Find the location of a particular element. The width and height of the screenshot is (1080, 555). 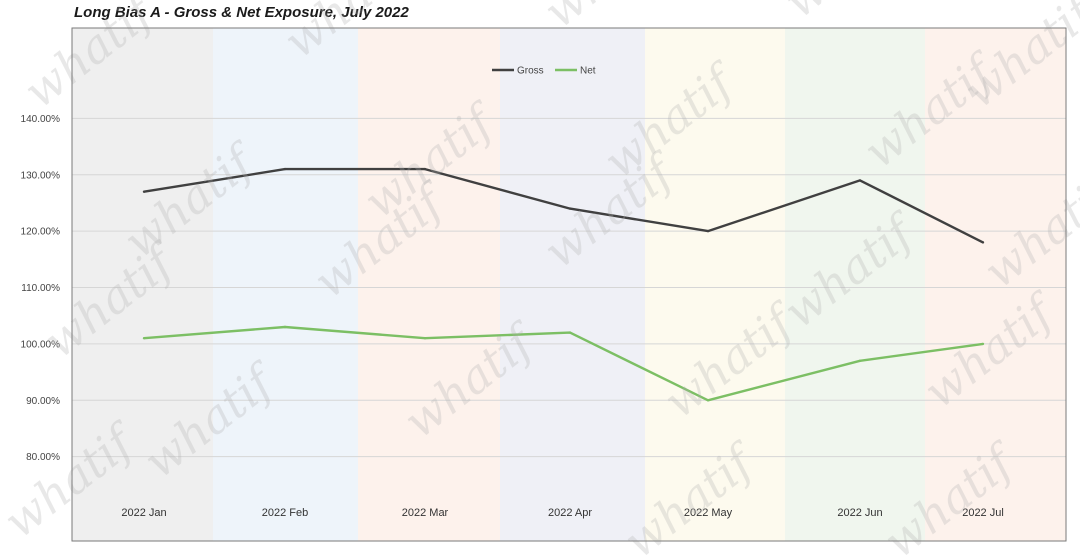

watermark-text: whatif is located at coordinates (851, 14).